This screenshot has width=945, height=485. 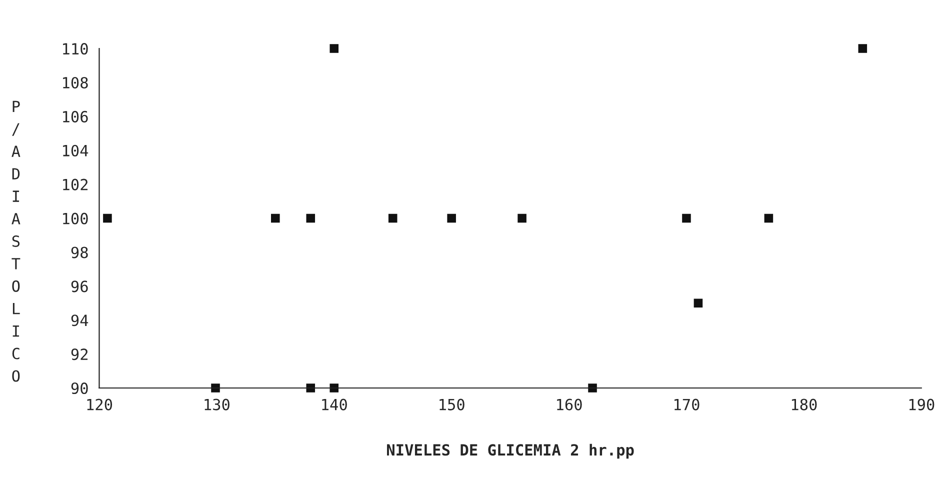 I want to click on x-tick-label: 180, so click(x=804, y=404).